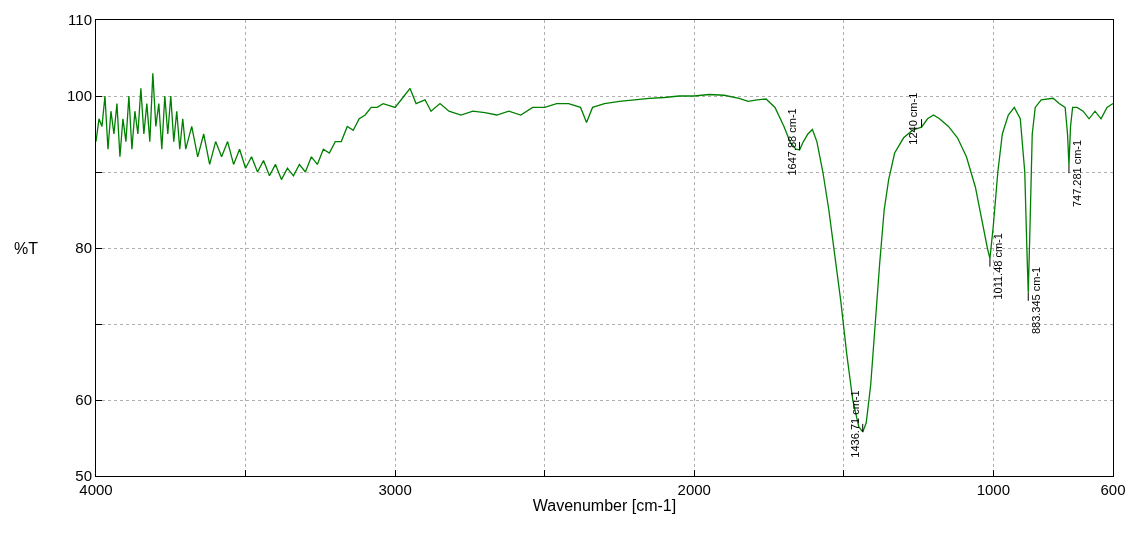 The width and height of the screenshot is (1137, 538). Describe the element at coordinates (1036, 300) in the screenshot. I see `annotation: 883.345 cm-1` at that location.